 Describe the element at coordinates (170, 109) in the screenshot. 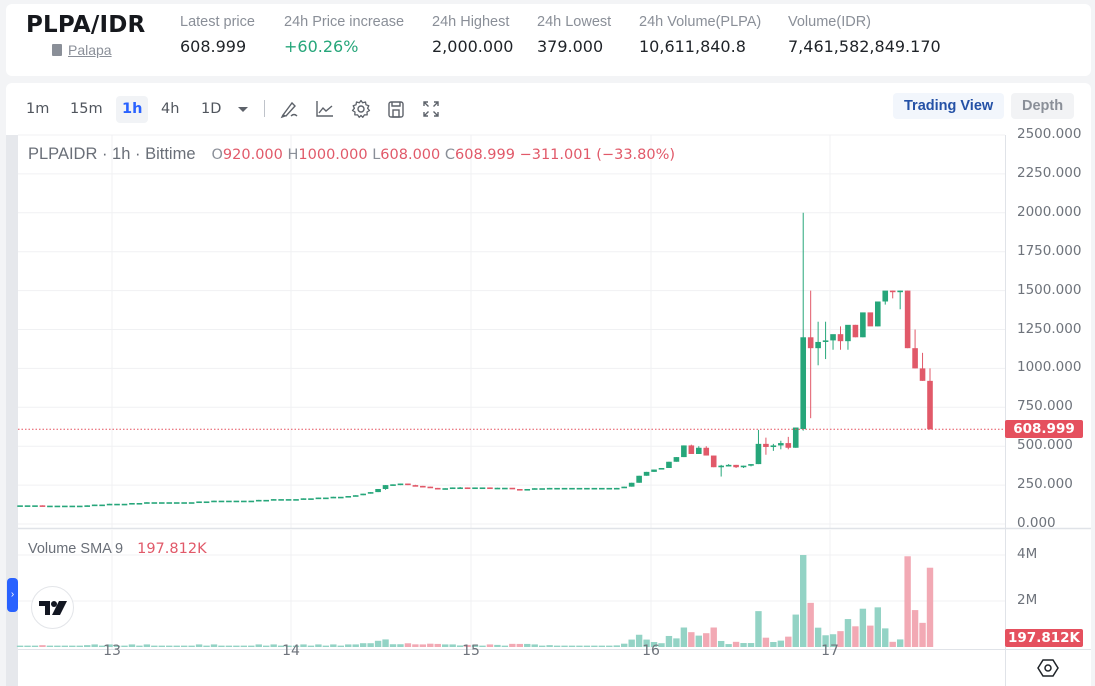

I see `tab-4h: 4h` at that location.